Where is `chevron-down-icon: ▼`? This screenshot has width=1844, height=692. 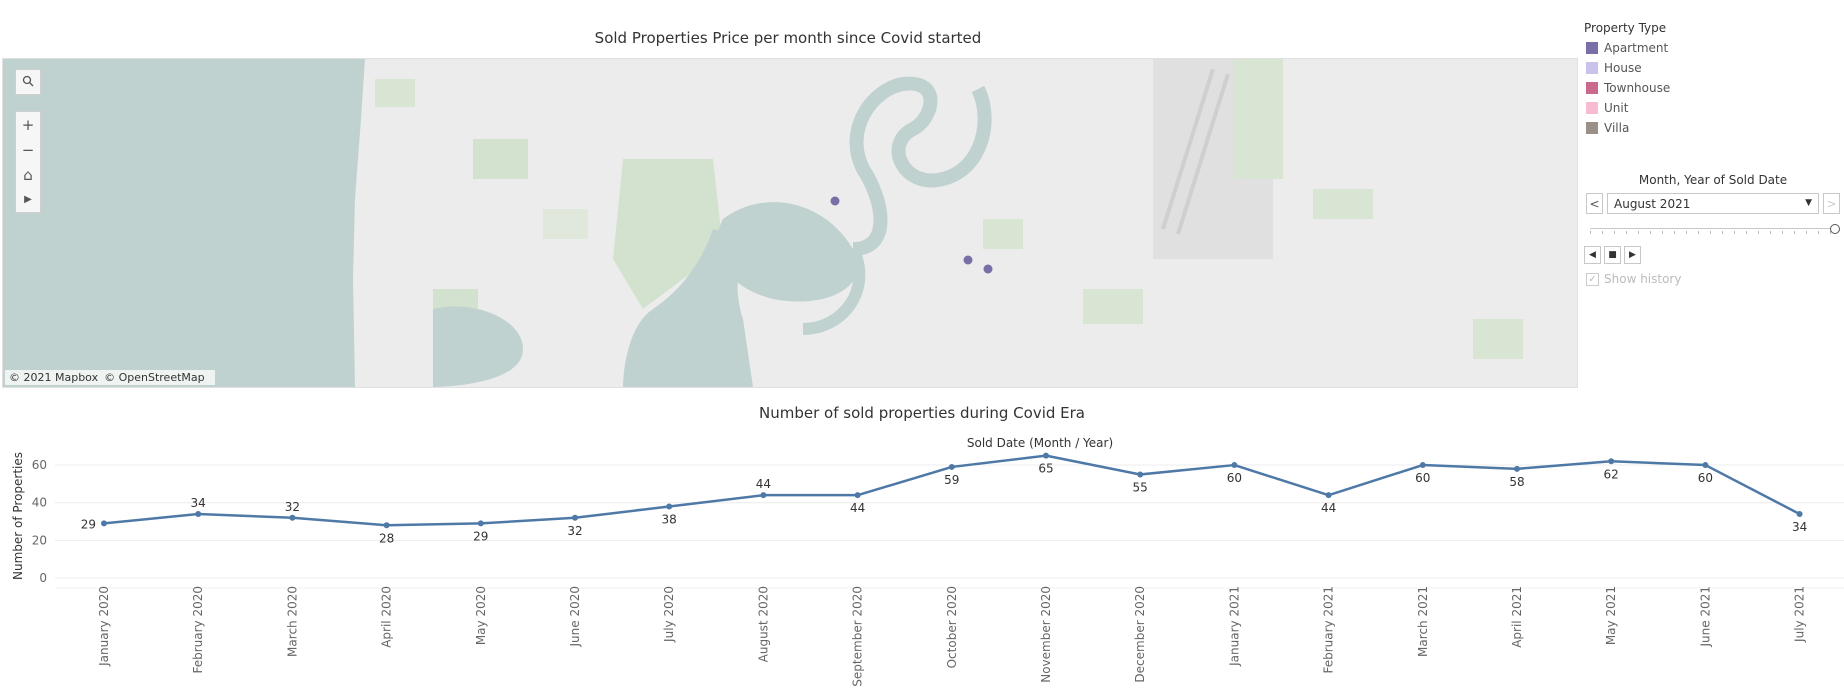 chevron-down-icon: ▼ is located at coordinates (1808, 203).